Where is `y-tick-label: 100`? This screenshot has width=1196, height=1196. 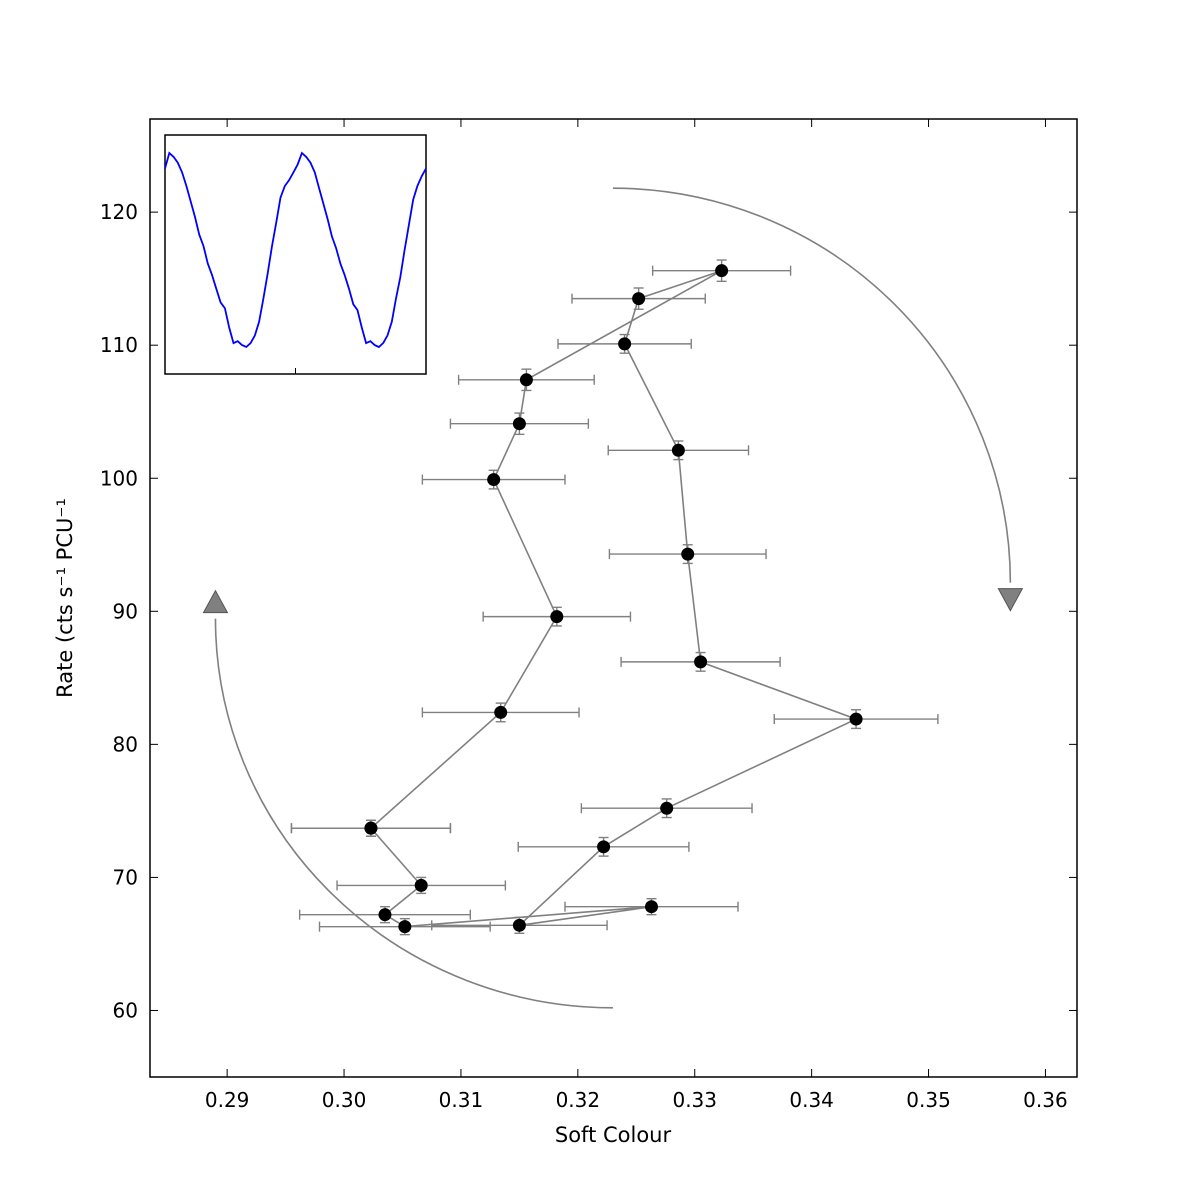 y-tick-label: 100 is located at coordinates (119, 478).